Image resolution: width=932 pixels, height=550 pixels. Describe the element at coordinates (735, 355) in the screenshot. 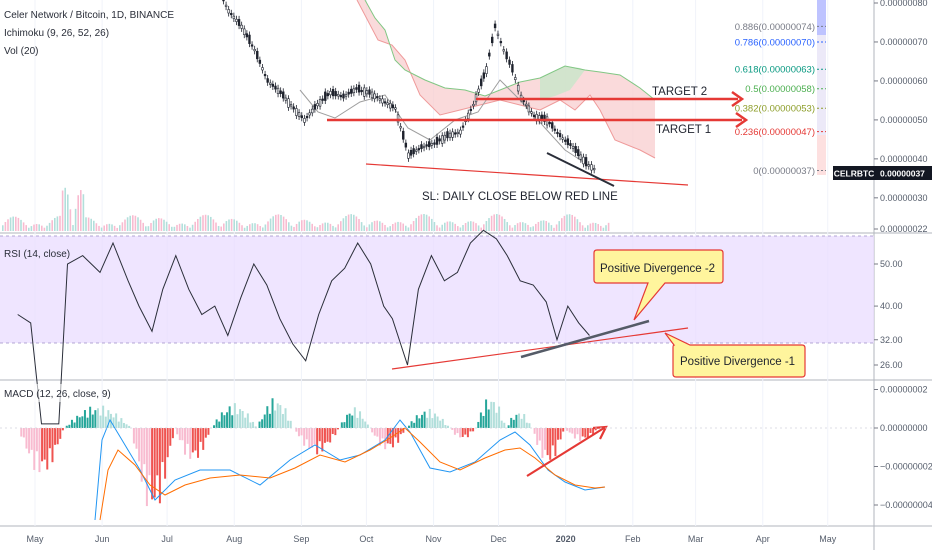

I see `positive-divergence-1-callout: Positive Divergence -1` at that location.